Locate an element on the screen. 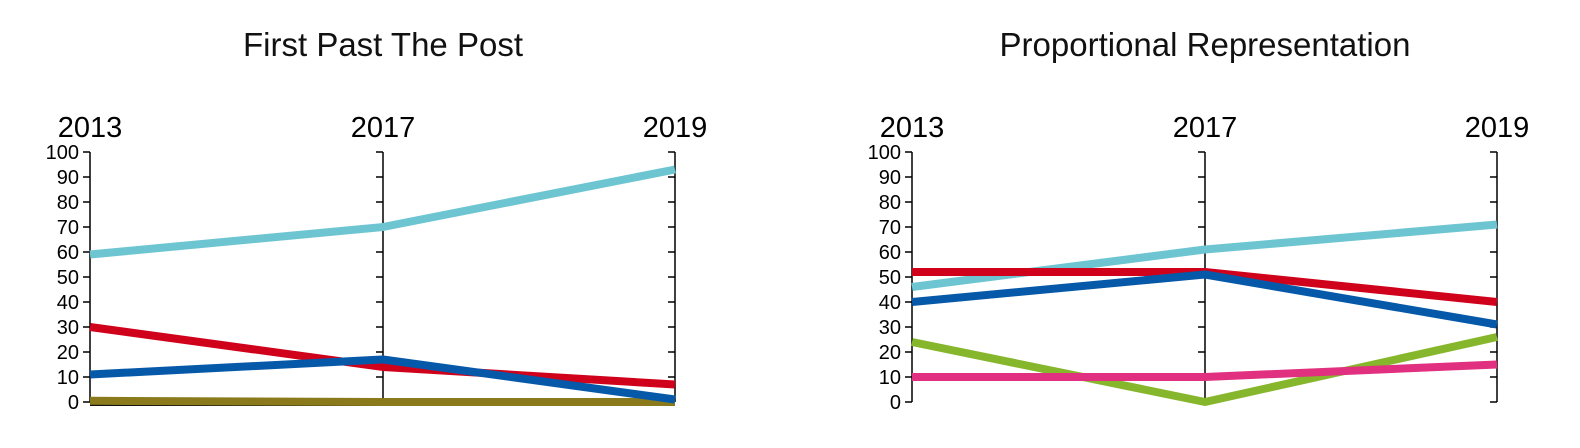 The image size is (1580, 448). year-label-2019-pr: 2019 is located at coordinates (1497, 128).